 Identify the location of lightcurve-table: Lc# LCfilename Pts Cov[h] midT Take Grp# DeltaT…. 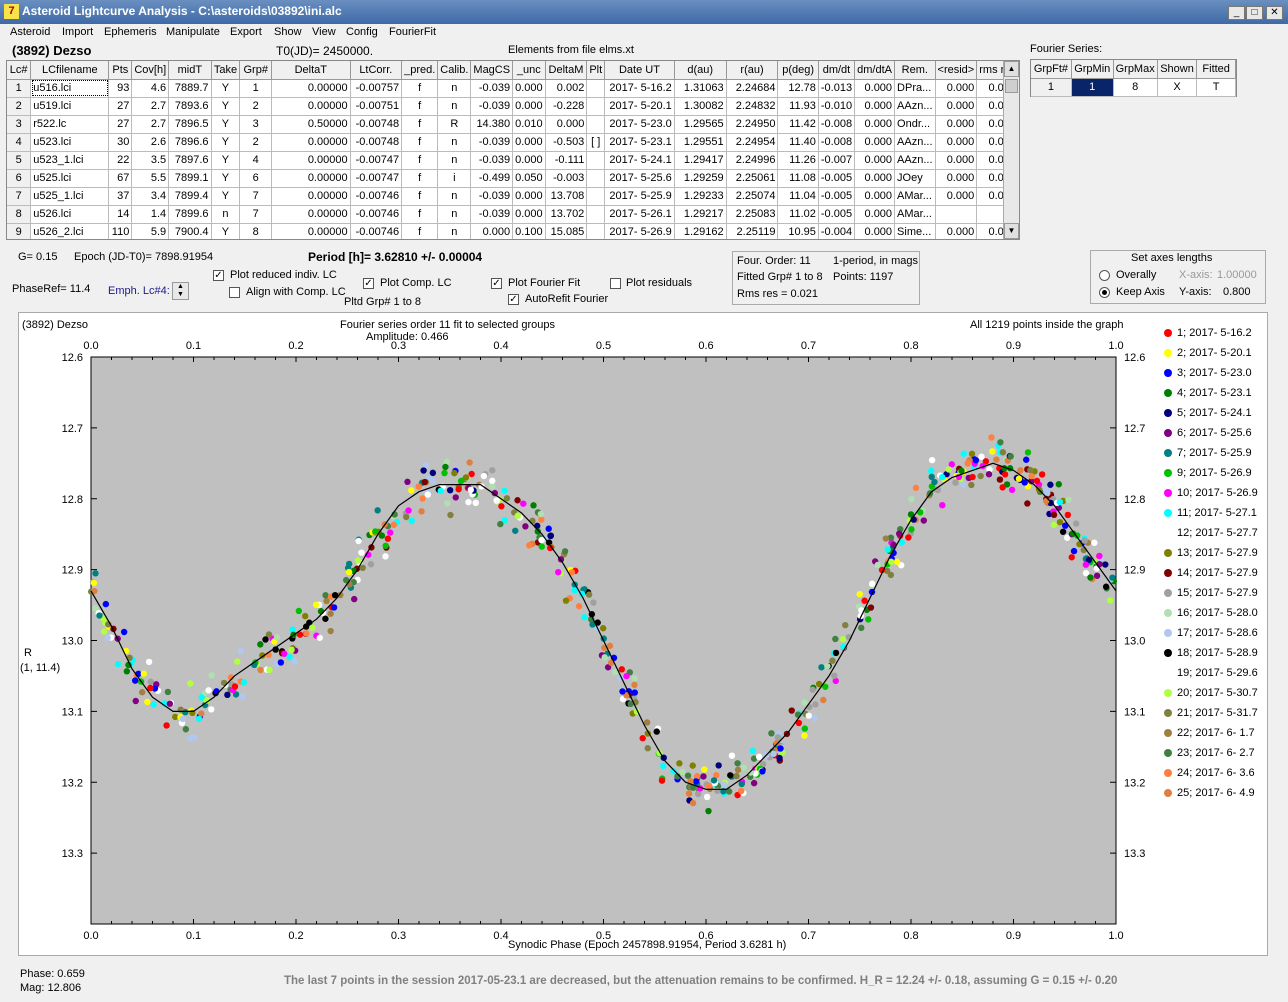
(513, 150).